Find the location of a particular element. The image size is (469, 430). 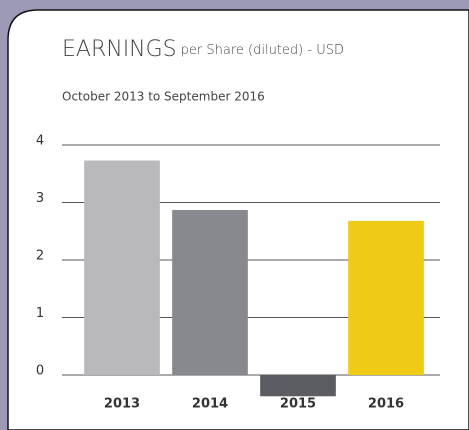

y-tick-label: 2 is located at coordinates (40, 256).